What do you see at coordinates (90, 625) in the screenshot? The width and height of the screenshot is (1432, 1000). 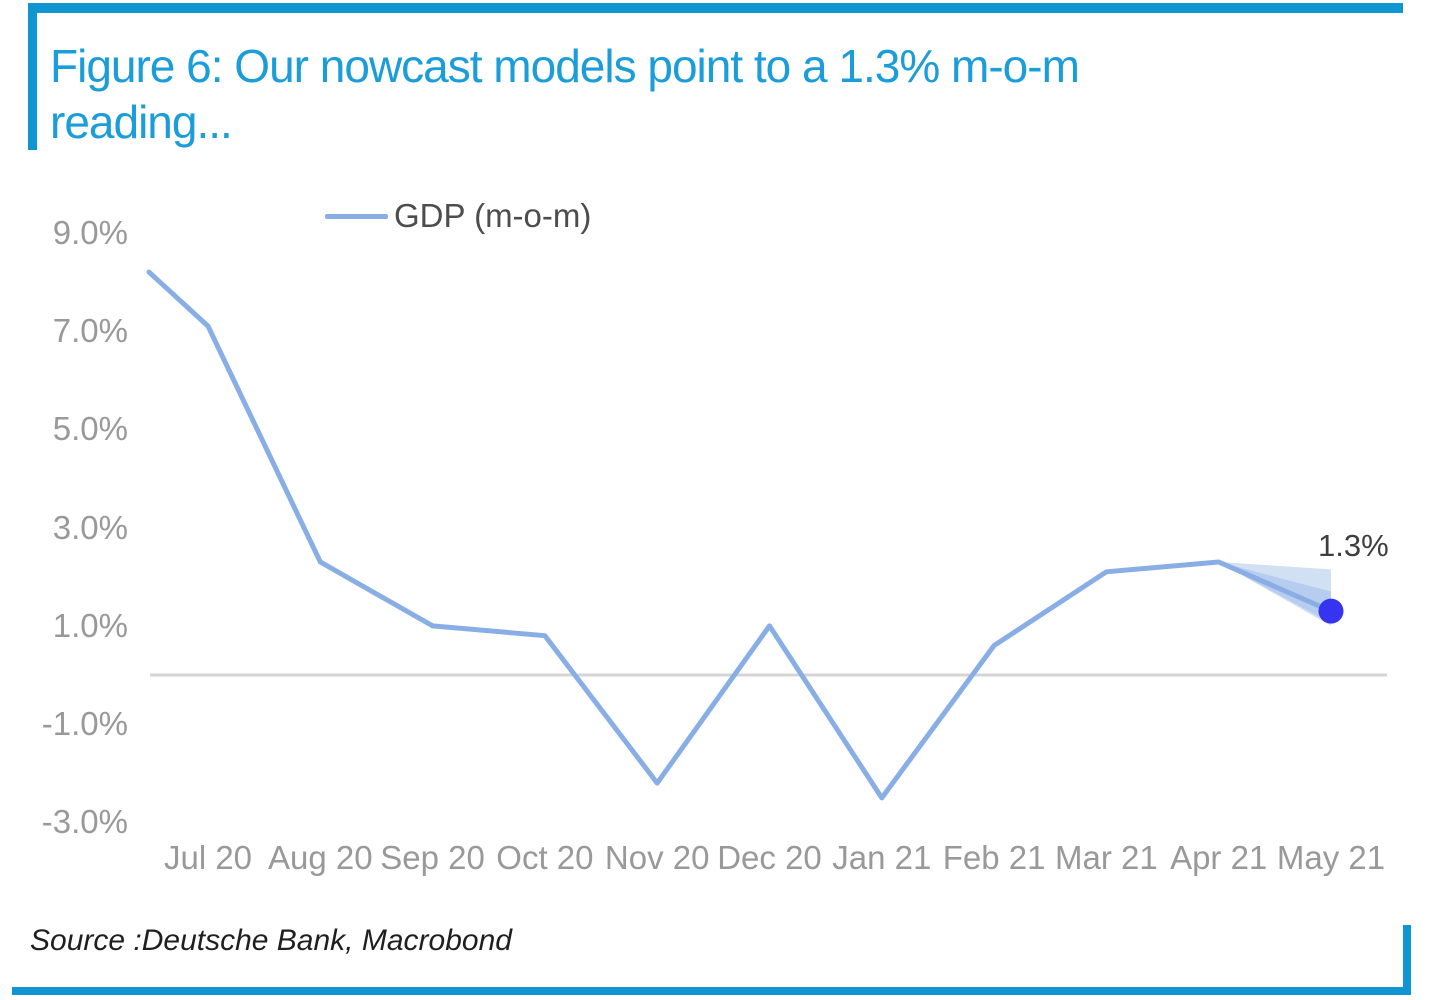 I see `y-axis-tick-label: 1.0%` at bounding box center [90, 625].